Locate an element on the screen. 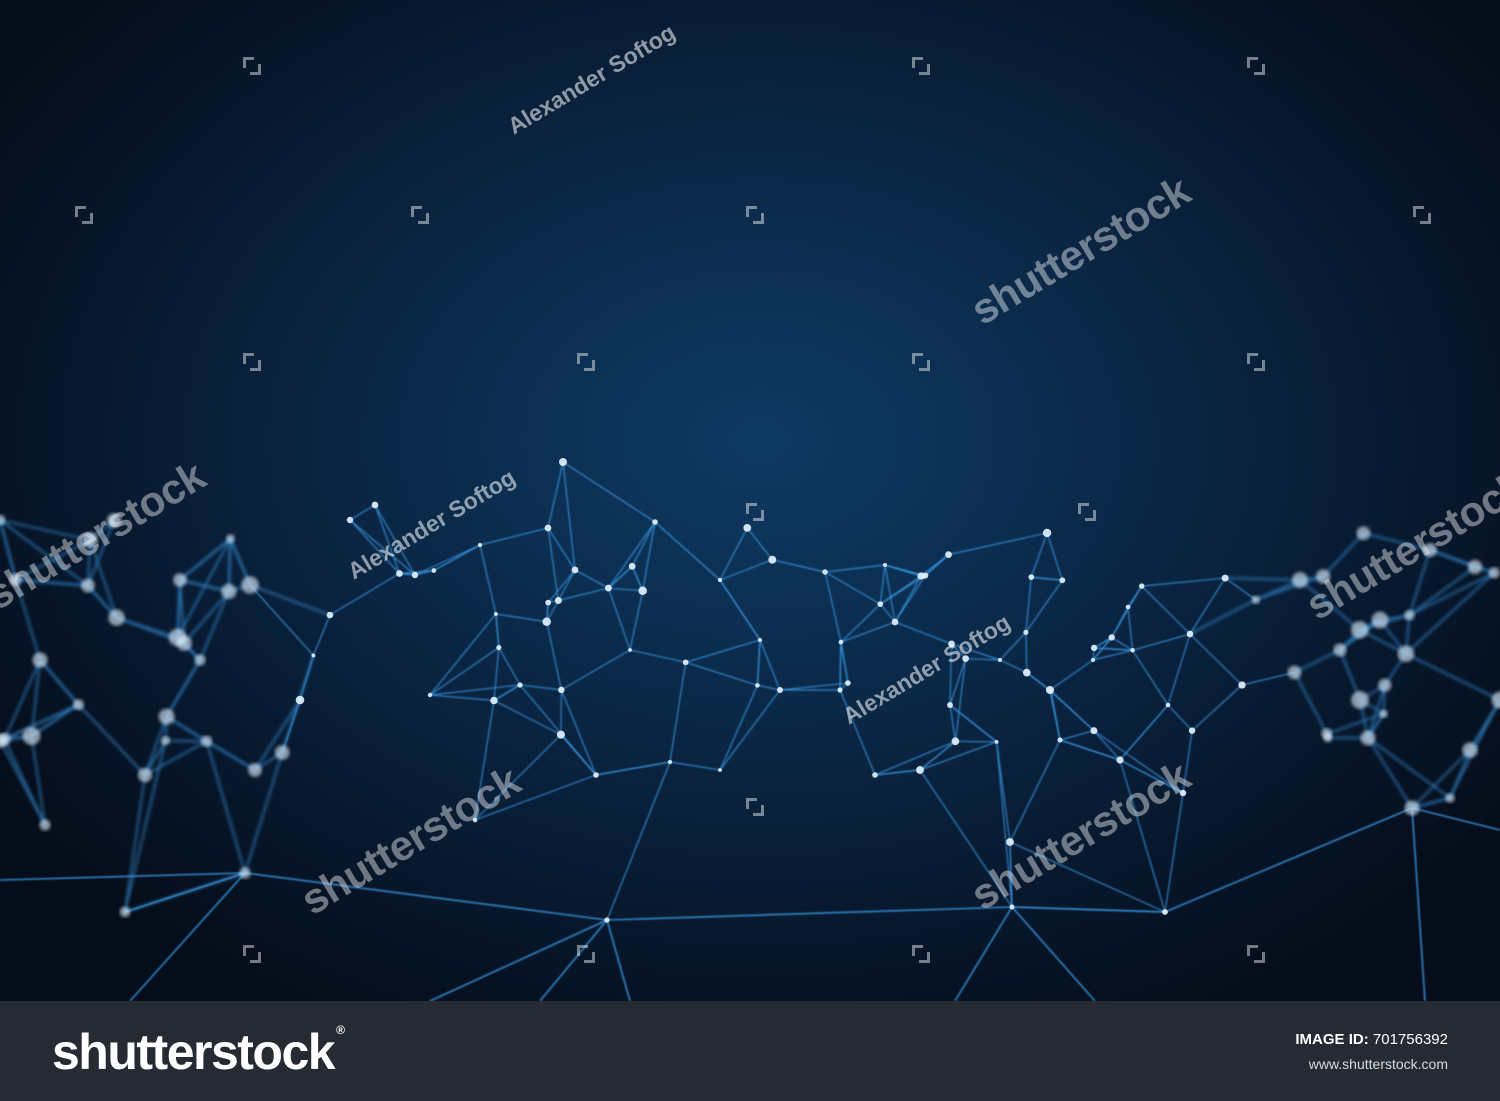  image-id-value: 701756392 is located at coordinates (1410, 1039).